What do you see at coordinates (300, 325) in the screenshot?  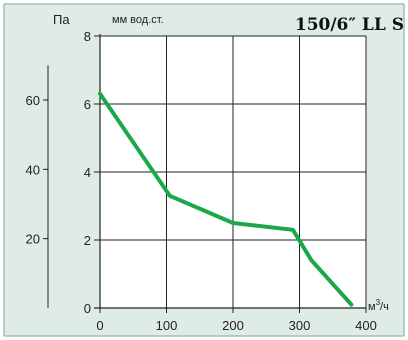 I see `x-tick-label: 300` at bounding box center [300, 325].